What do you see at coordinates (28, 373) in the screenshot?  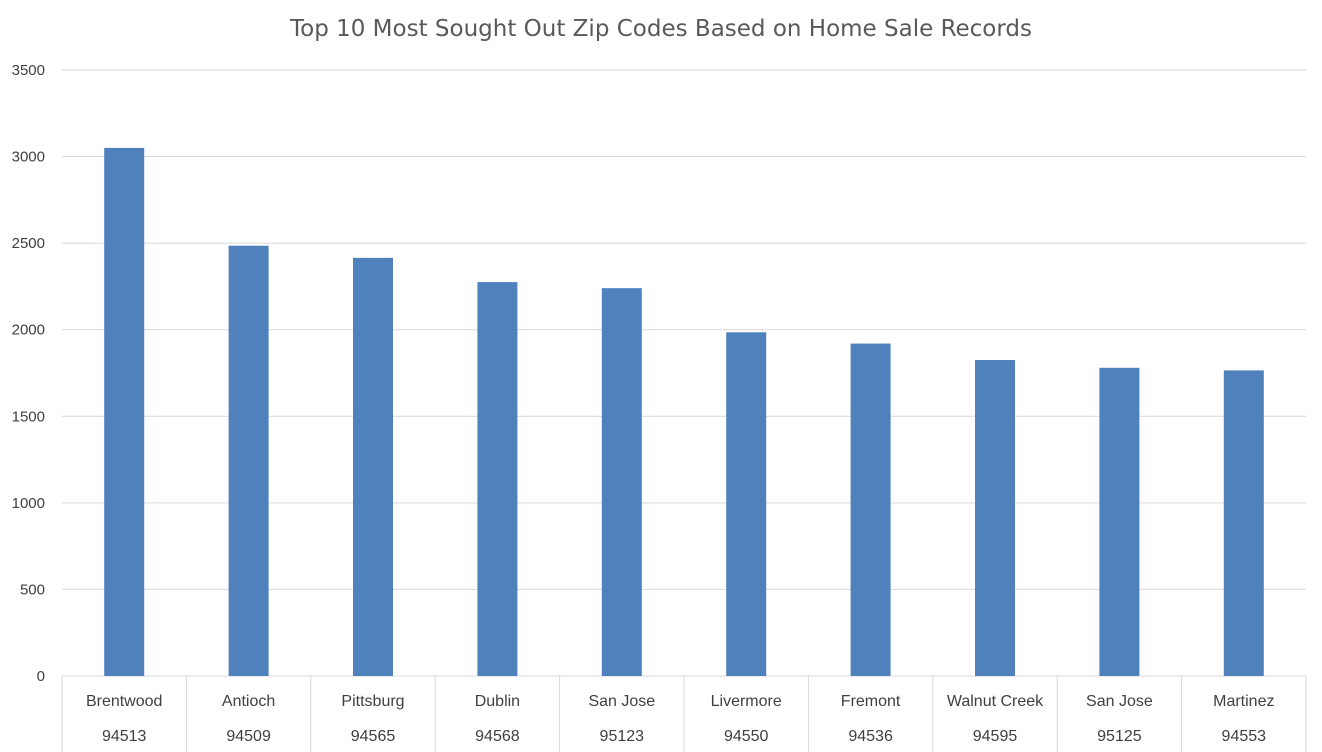 I see `y-axis-ticks: 0 500 1000 1500 2000 2500 3000 3500` at bounding box center [28, 373].